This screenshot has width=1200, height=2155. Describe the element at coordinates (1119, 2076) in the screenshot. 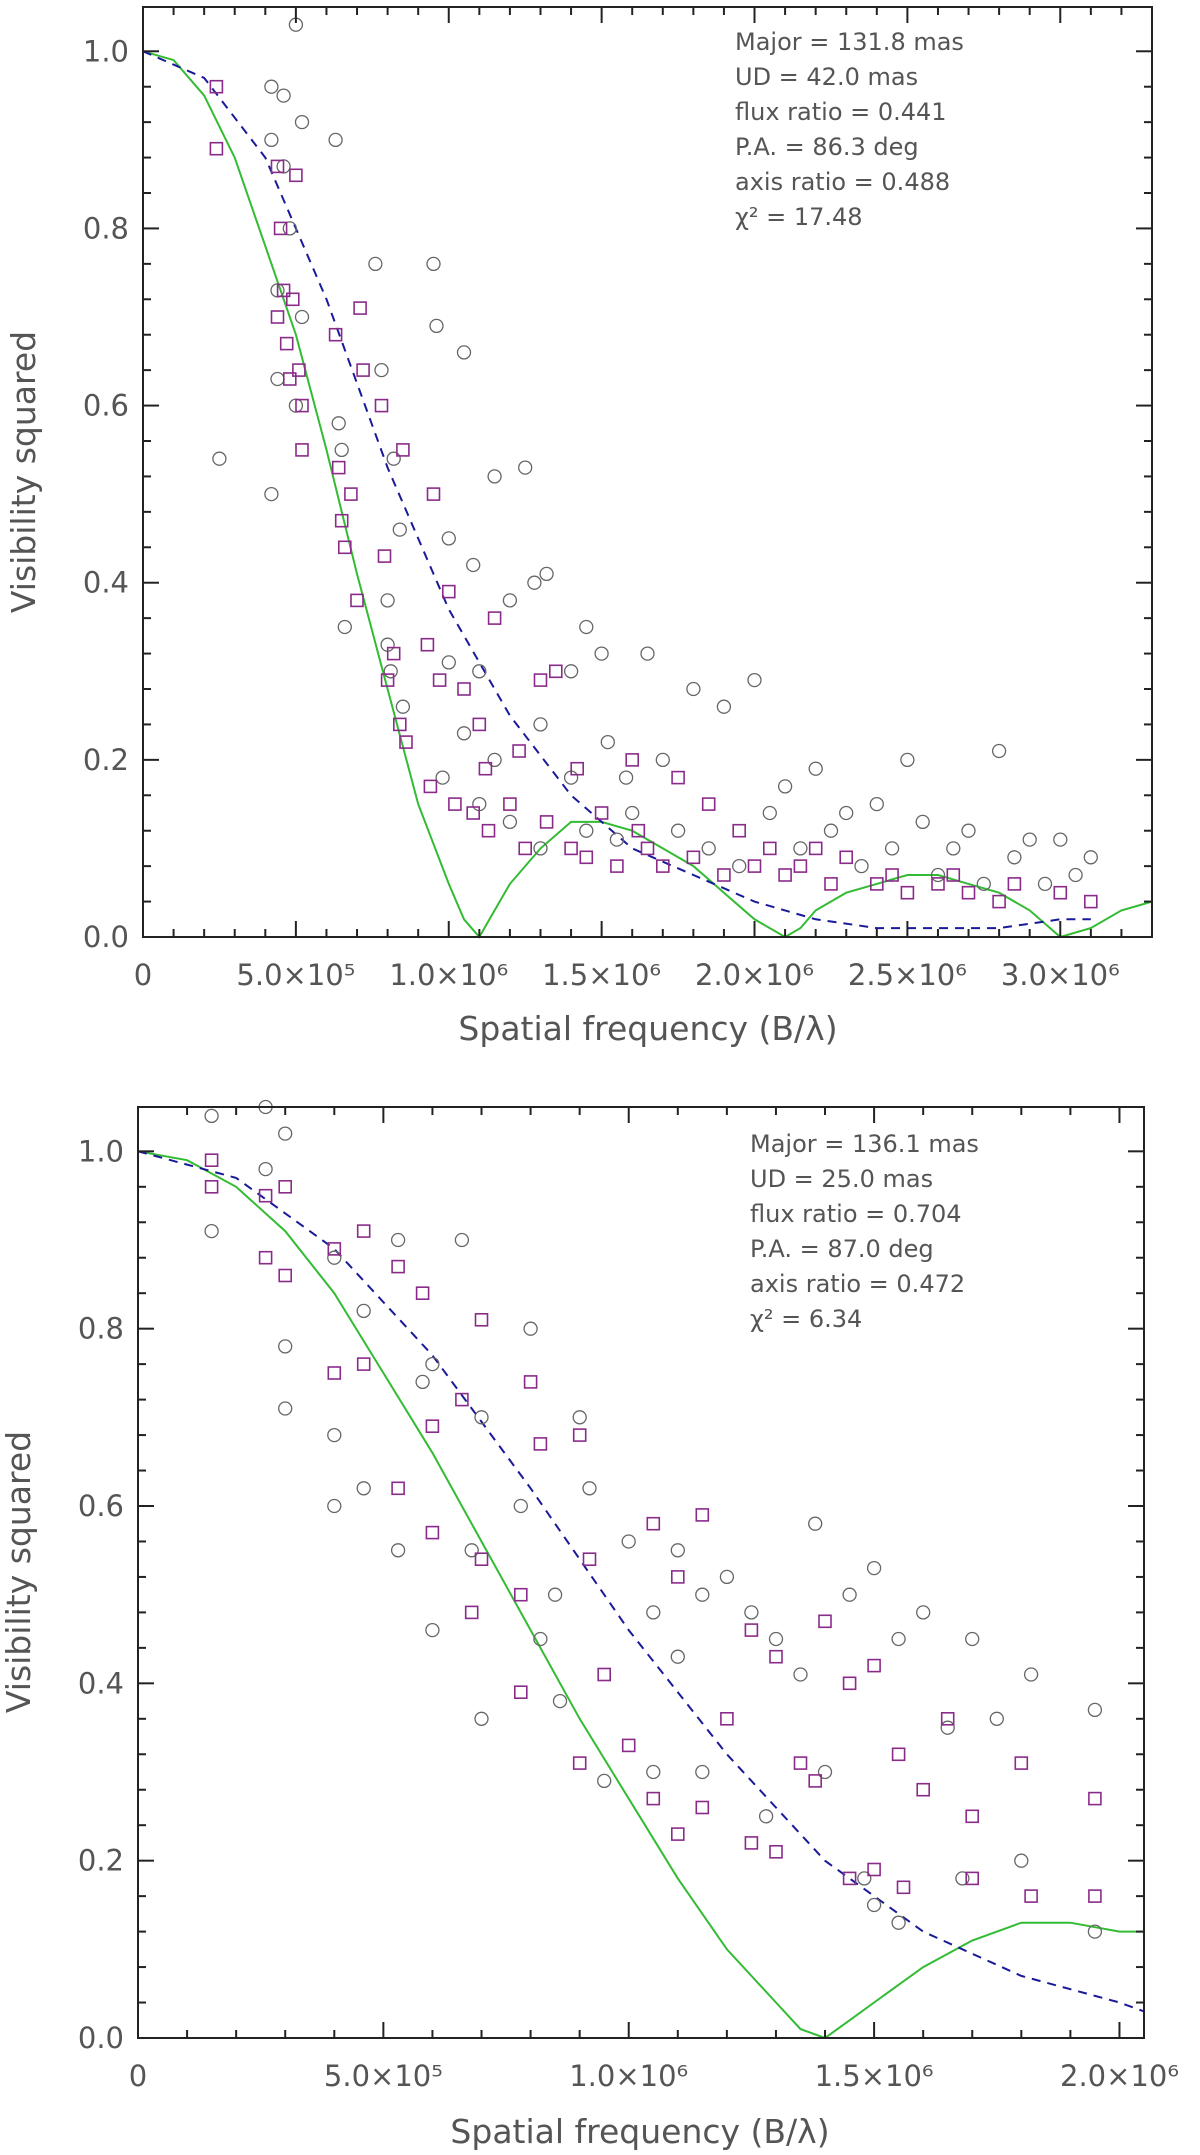

I see `panel-2-x-tick-label: 2.0×10⁶` at that location.